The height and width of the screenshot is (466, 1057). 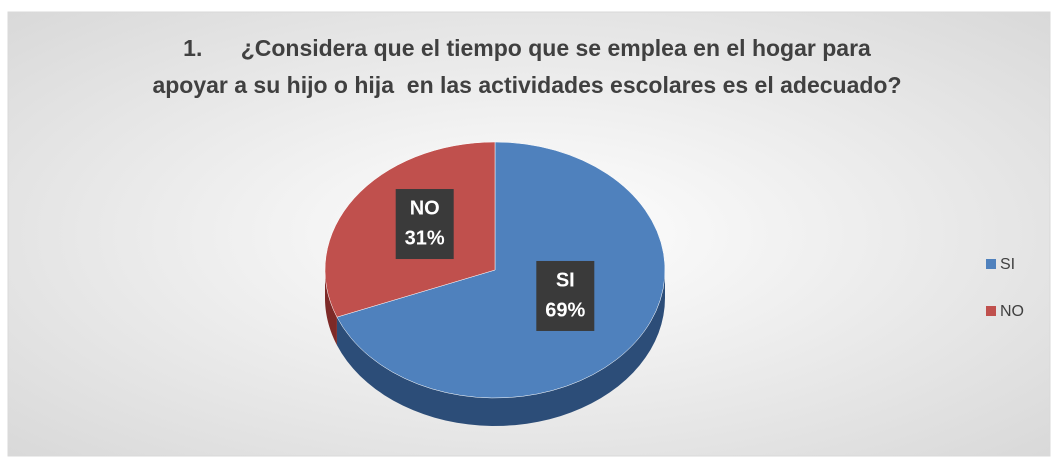 What do you see at coordinates (565, 280) in the screenshot?
I see `data-label-category: SI` at bounding box center [565, 280].